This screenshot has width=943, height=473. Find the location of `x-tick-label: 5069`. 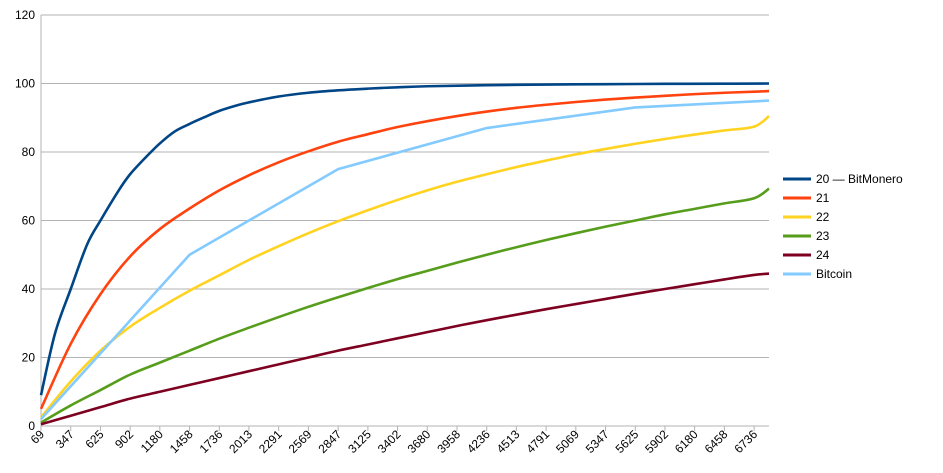

x-tick-label: 5069 is located at coordinates (567, 441).